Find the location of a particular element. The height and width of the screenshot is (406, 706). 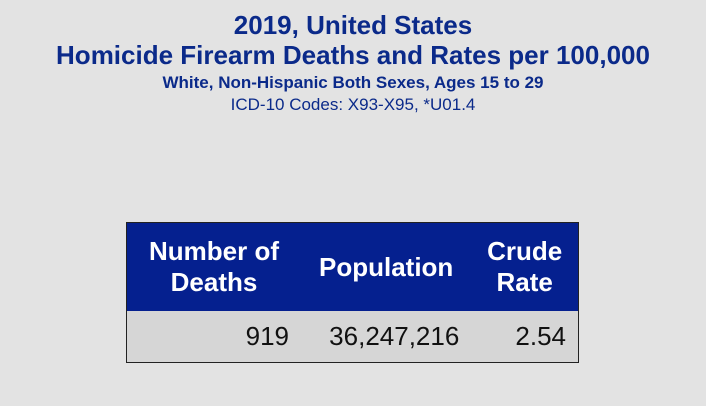

header-crude-rate: Crude Rate is located at coordinates (525, 266).